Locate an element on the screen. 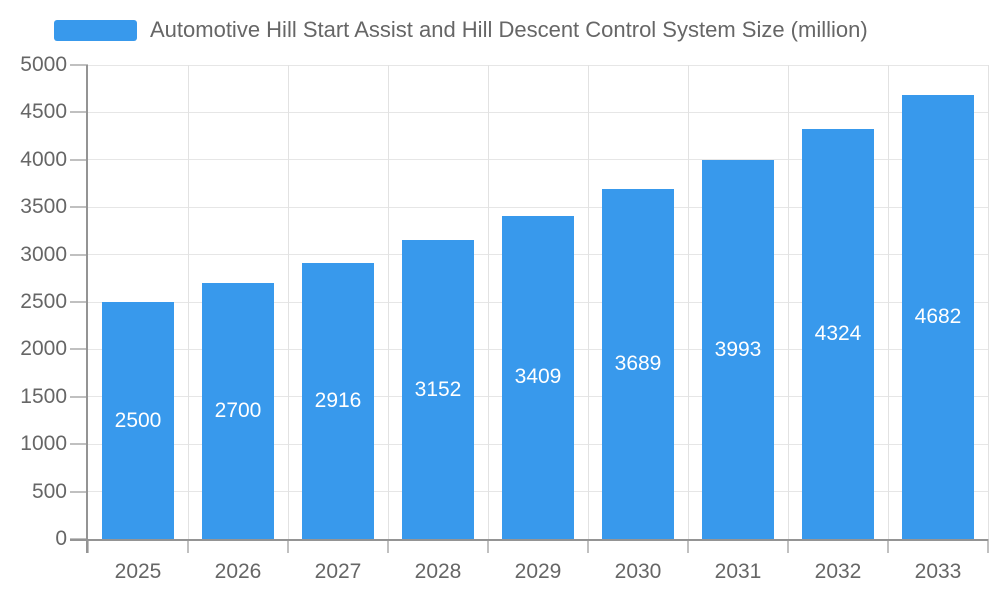 This screenshot has height=600, width=1000. y-axis-label: 500 is located at coordinates (49, 491).